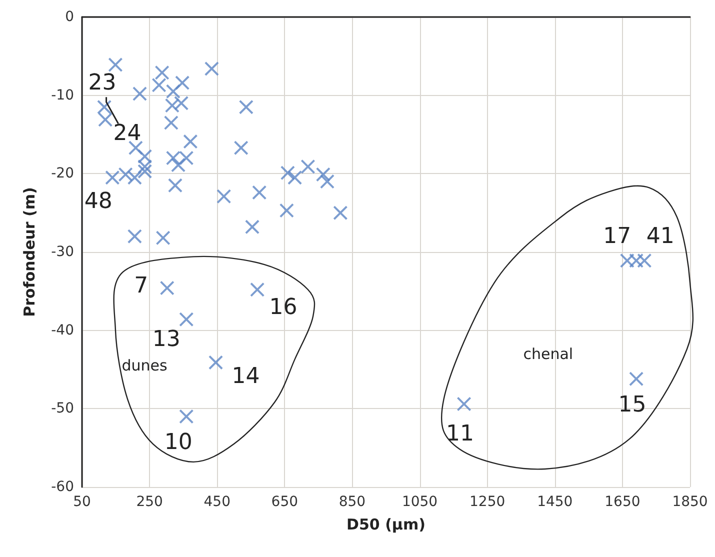 This screenshot has width=715, height=557. I want to click on x-tick-label: 1850, so click(690, 502).